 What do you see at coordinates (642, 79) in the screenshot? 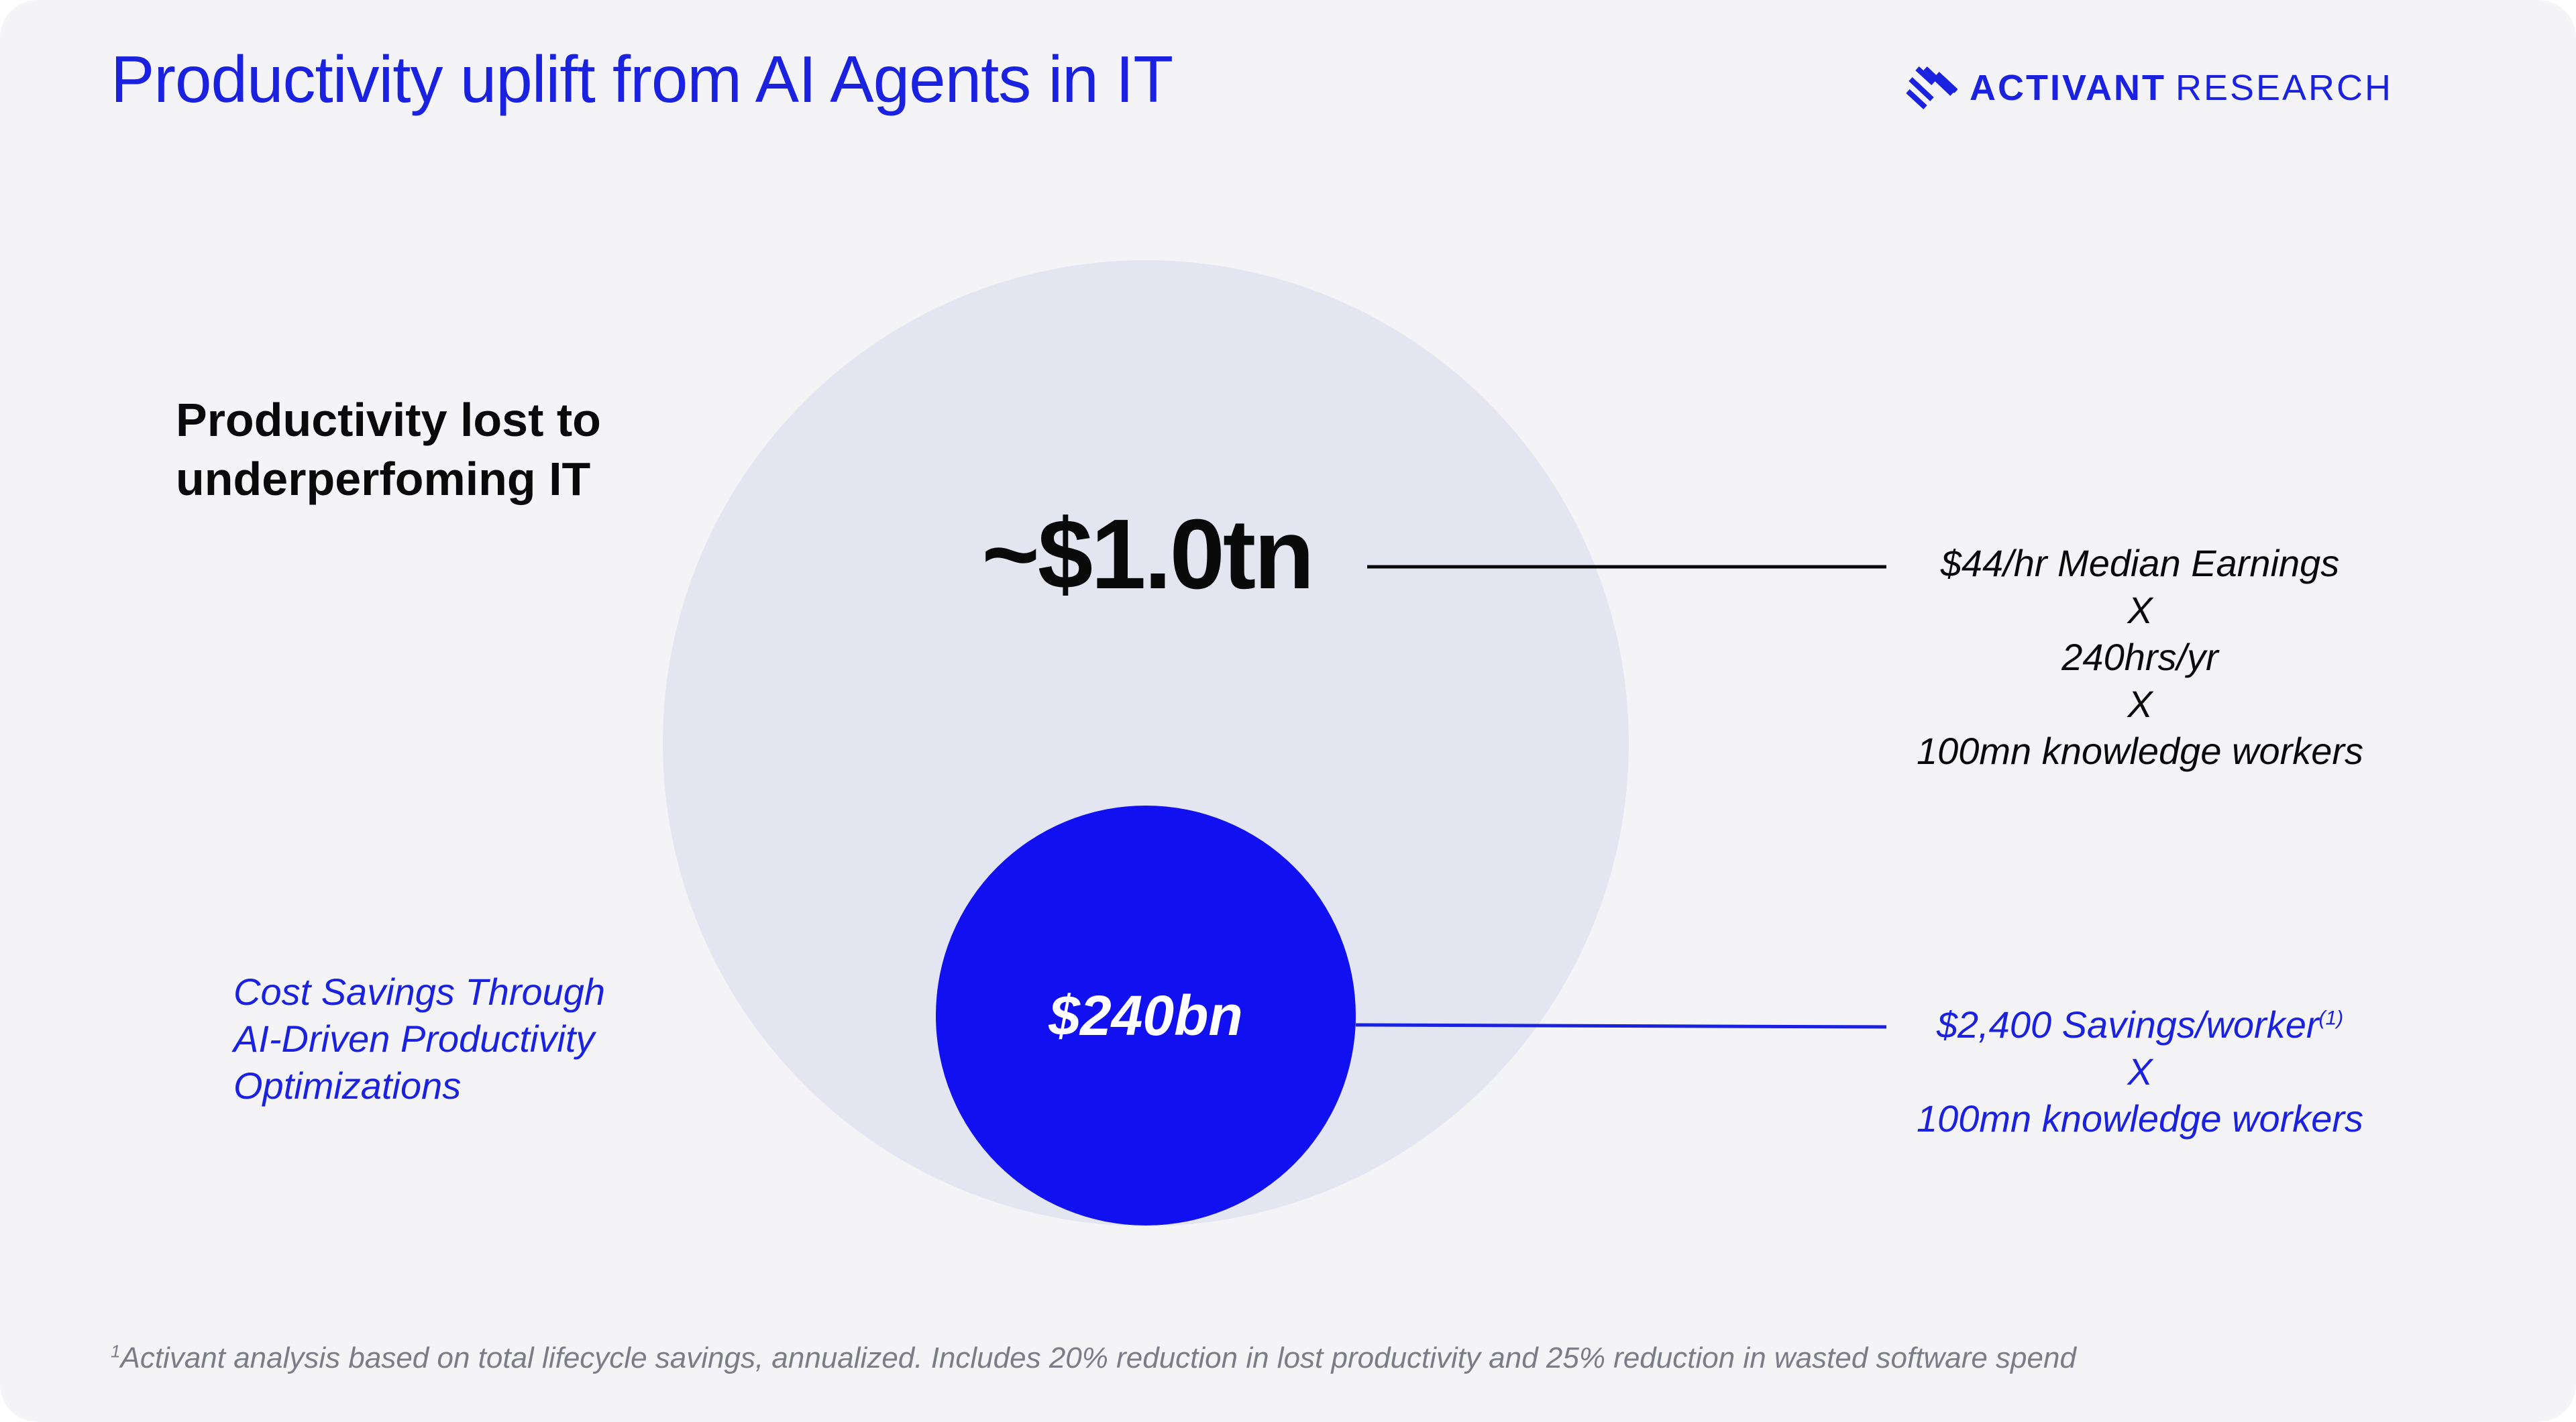
I see `page-title: Productivity uplift from AI Agents in IT` at bounding box center [642, 79].